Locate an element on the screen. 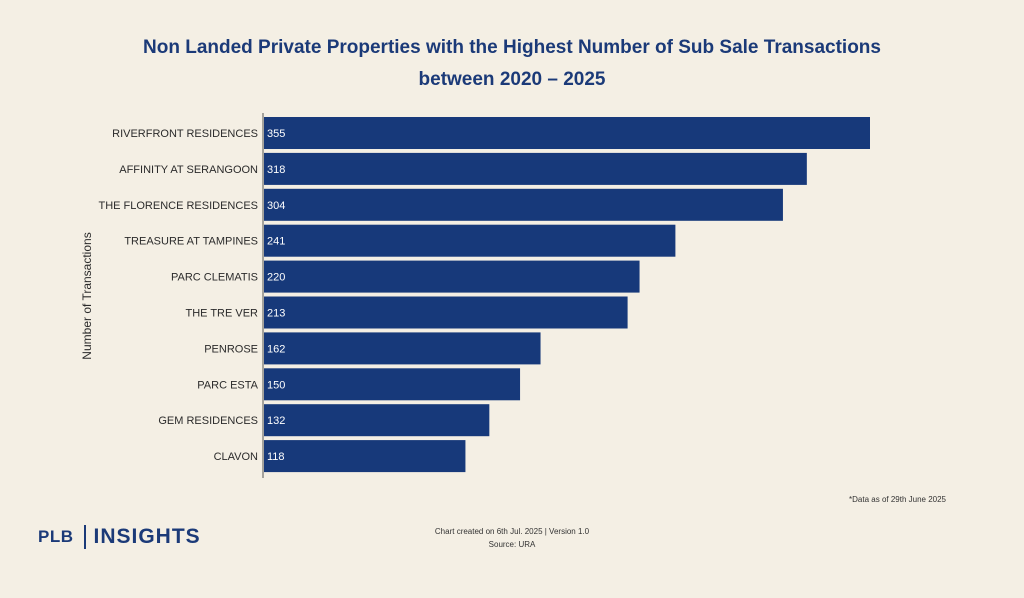  category-label: THE FLORENCE RESIDENCES is located at coordinates (178, 206).